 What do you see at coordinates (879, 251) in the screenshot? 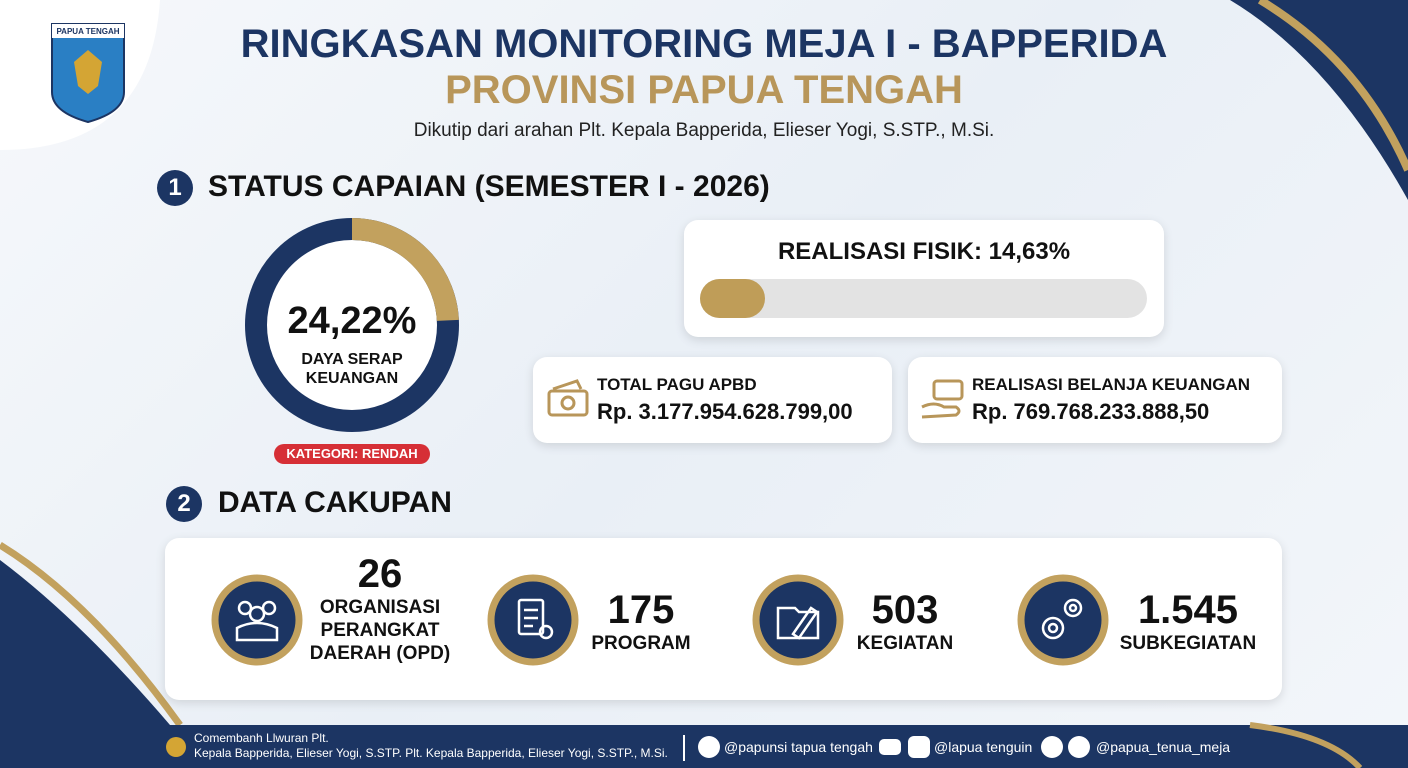
I see `fisik-label: REALISASI FISIK:` at bounding box center [879, 251].